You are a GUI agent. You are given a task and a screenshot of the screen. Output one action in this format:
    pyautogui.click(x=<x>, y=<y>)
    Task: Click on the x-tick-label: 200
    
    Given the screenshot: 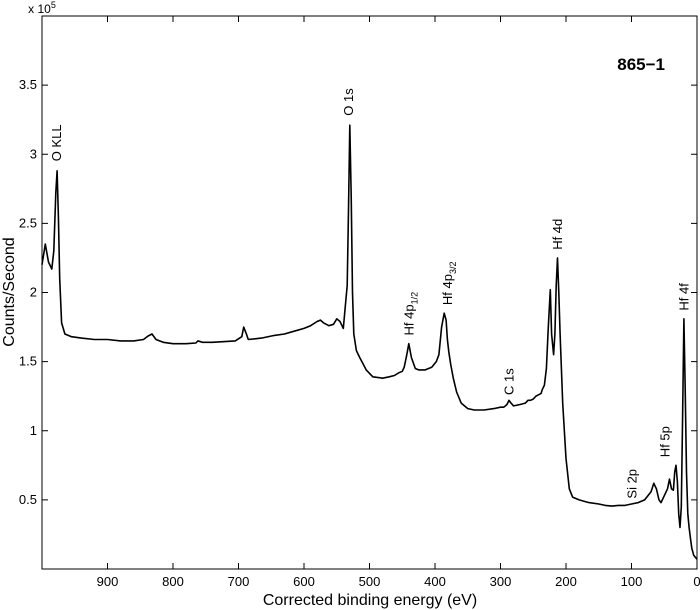 What is the action you would take?
    pyautogui.click(x=566, y=581)
    